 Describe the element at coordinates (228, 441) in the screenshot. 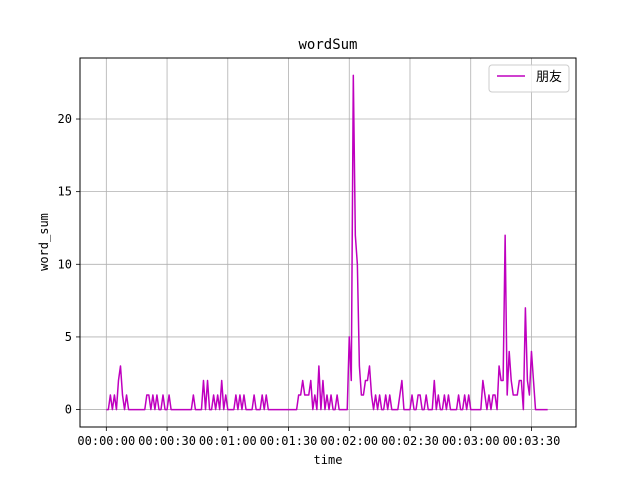

I see `x-tick-label: 00:01:00` at that location.